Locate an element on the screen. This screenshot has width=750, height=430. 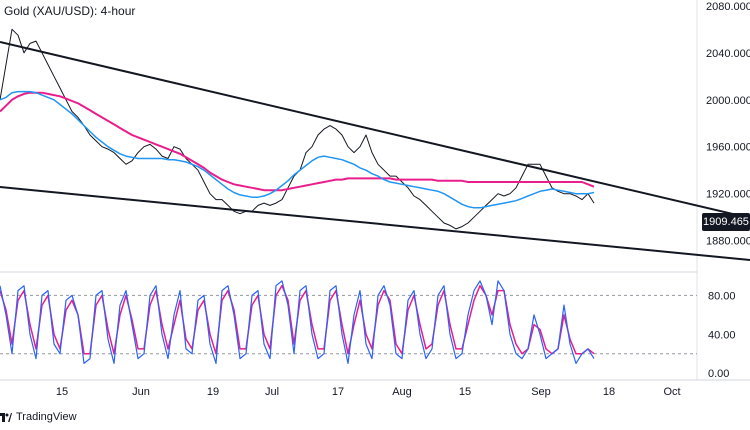
time-tick-label: Aug is located at coordinates (402, 392).